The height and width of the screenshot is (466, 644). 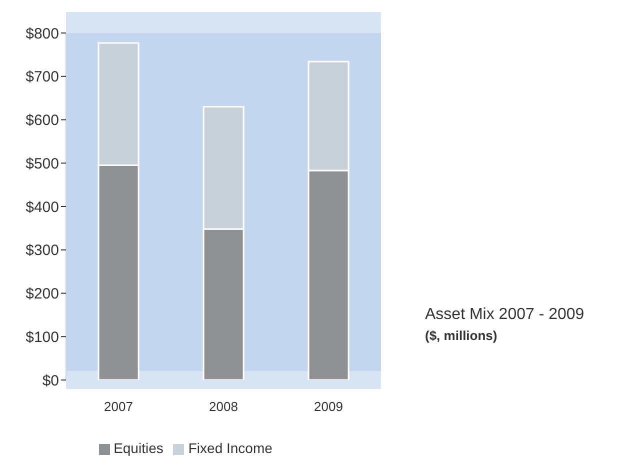 I want to click on y-tick-label: $200, so click(x=42, y=294).